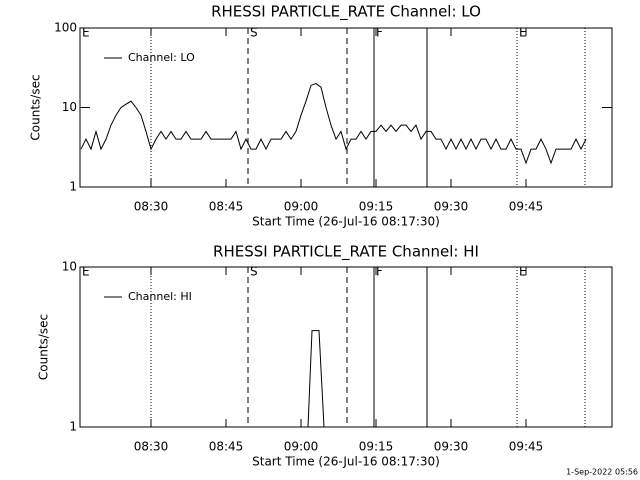 The height and width of the screenshot is (480, 640). I want to click on legend-label: Channel: HI, so click(160, 296).